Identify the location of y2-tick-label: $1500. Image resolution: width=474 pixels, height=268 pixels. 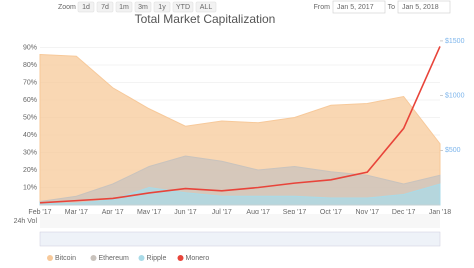
(455, 41).